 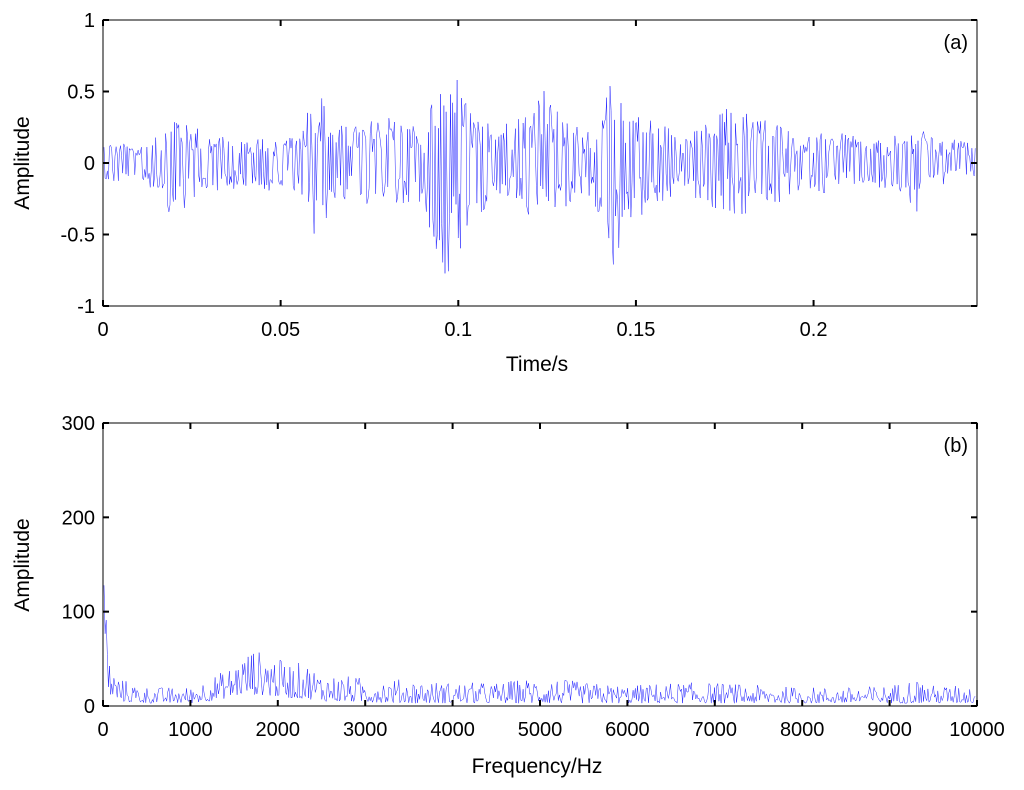 I want to click on panel-b-spectrum-series, so click(x=539, y=645).